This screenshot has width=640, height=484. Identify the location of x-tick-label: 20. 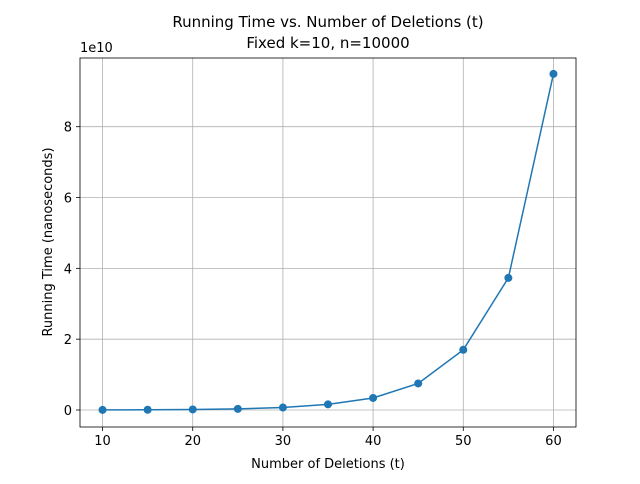
(192, 441).